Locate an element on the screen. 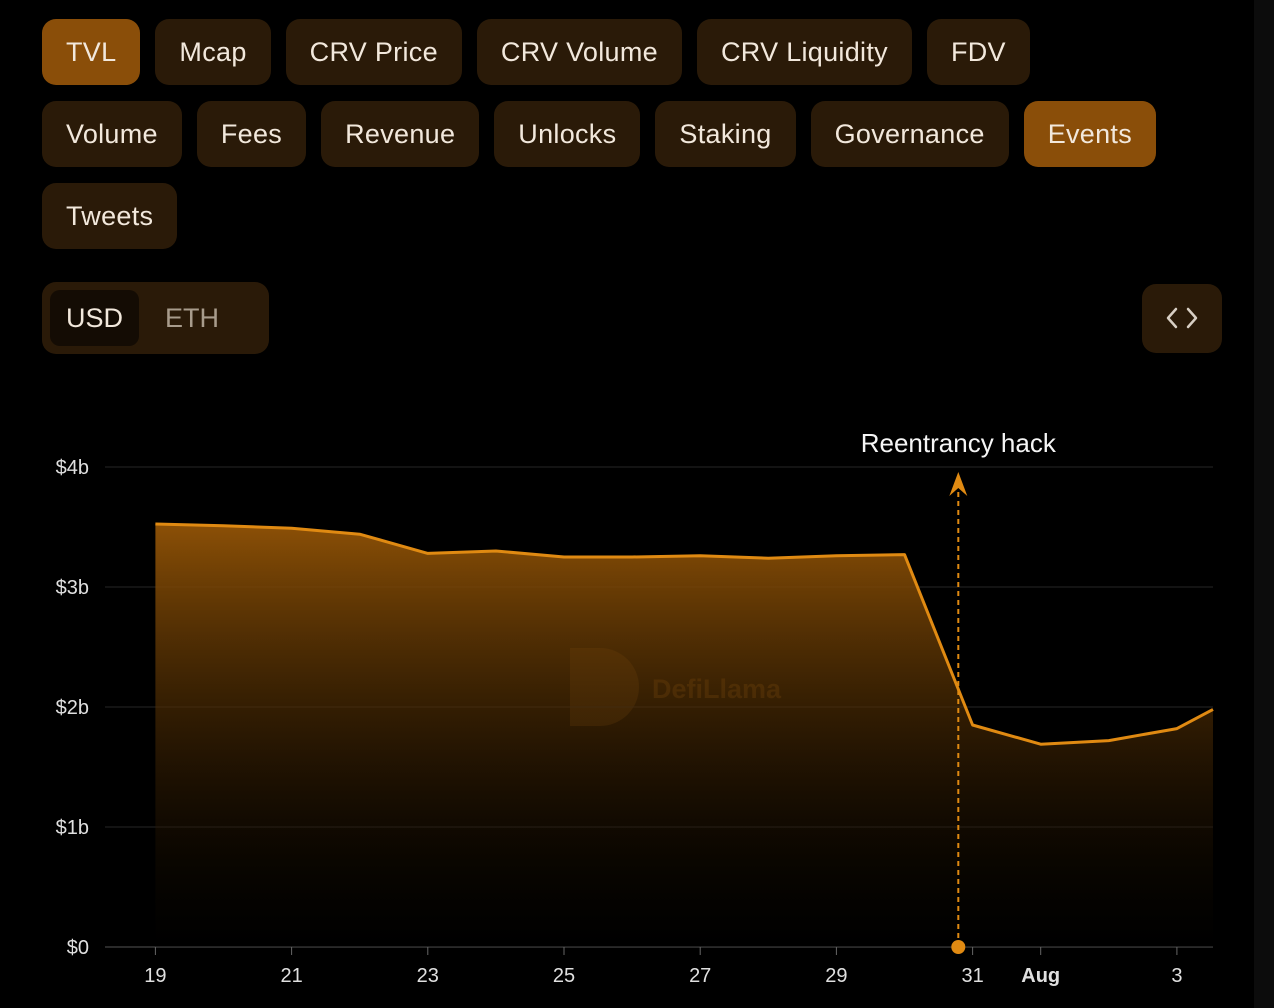  tab-button: Fees is located at coordinates (251, 134).